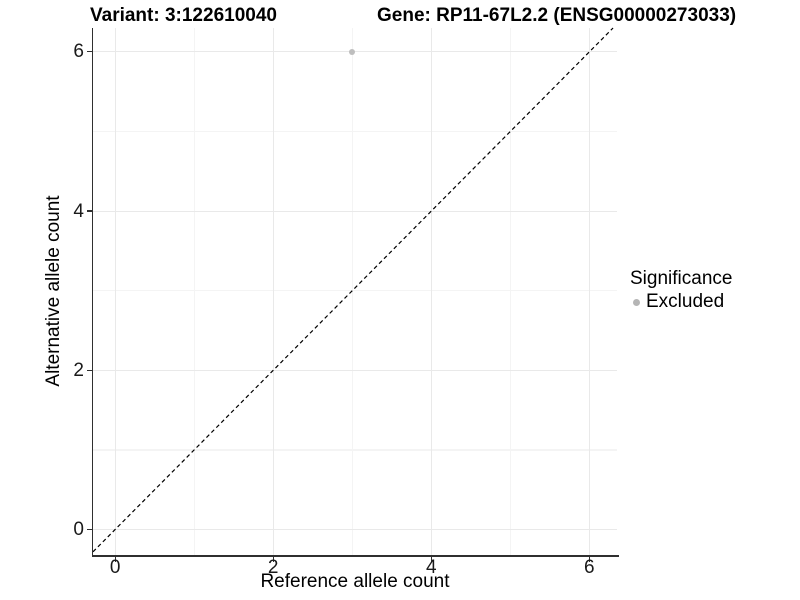 This screenshot has height=600, width=800. What do you see at coordinates (685, 301) in the screenshot?
I see `legend-item-label: Excluded` at bounding box center [685, 301].